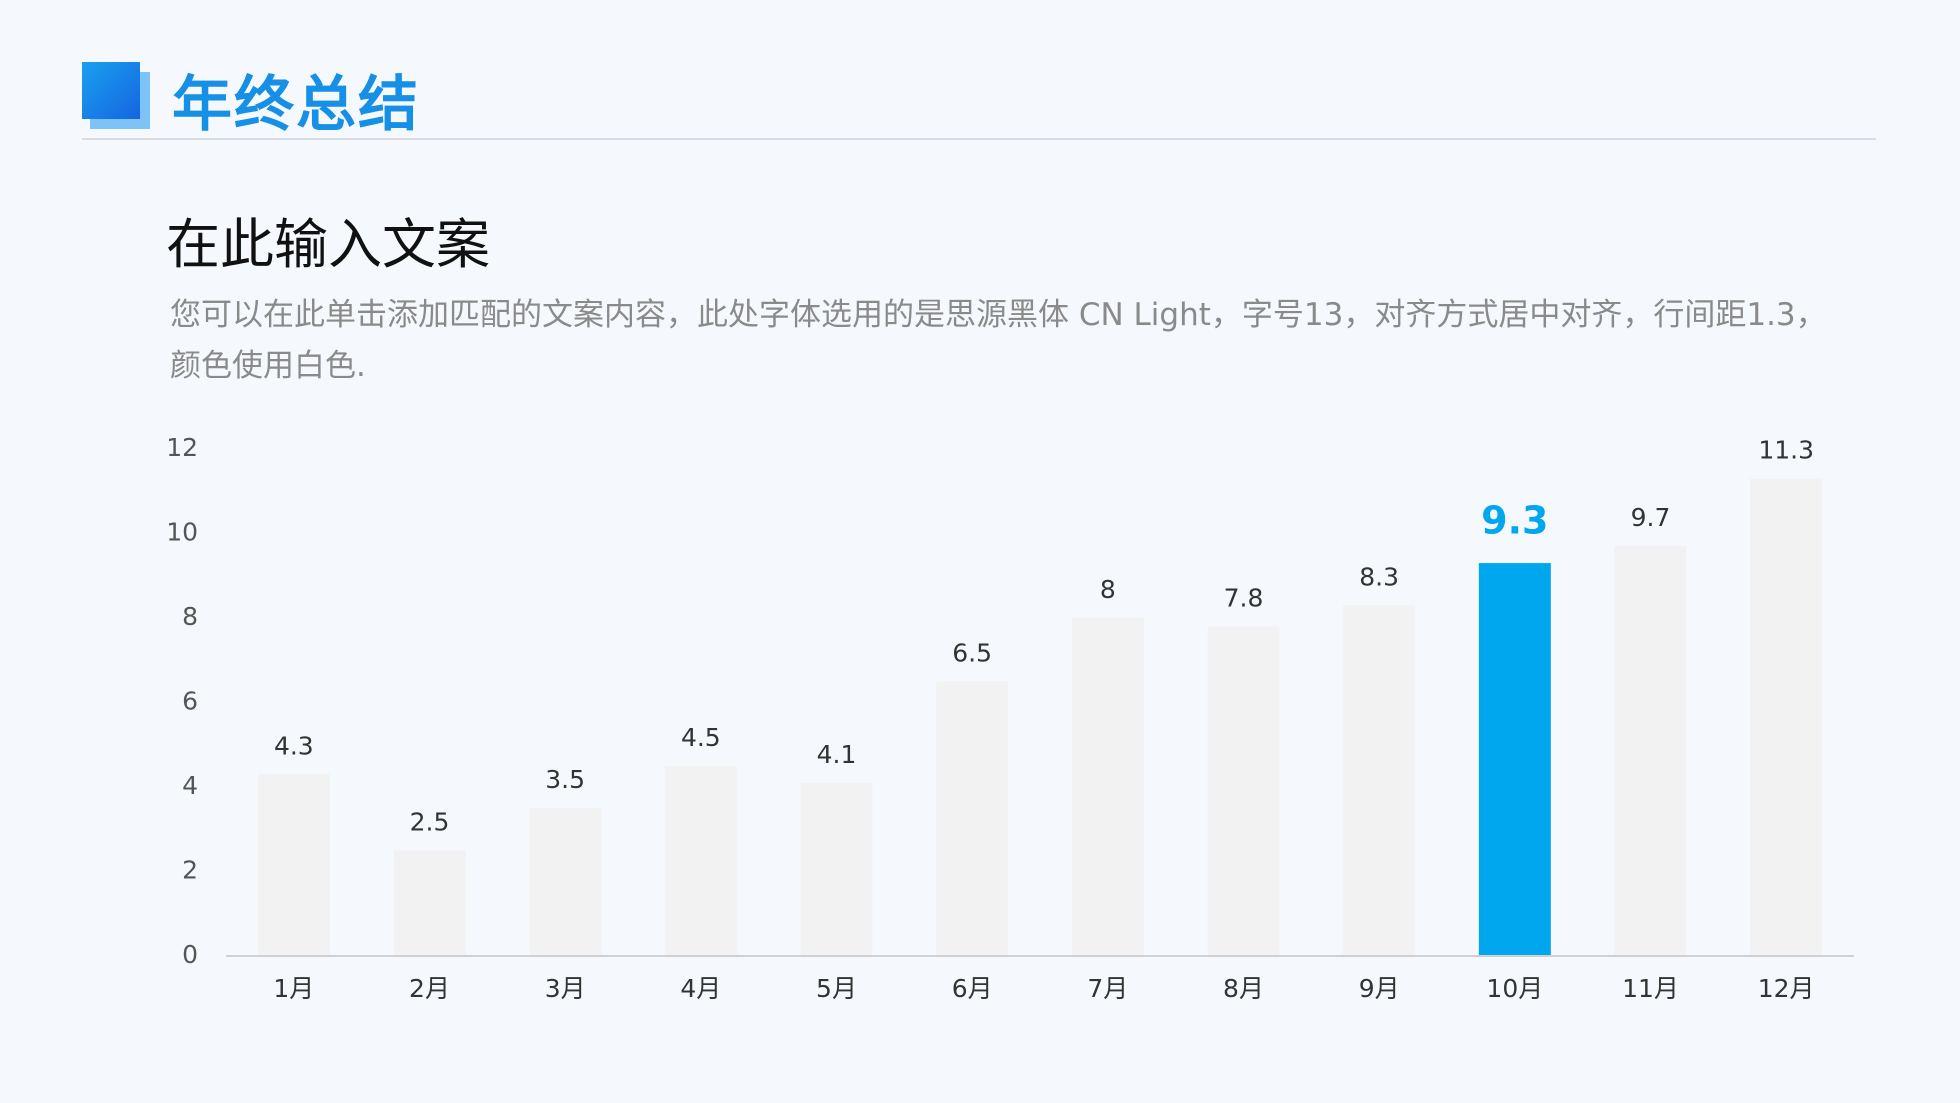  What do you see at coordinates (293, 988) in the screenshot?
I see `x-tick-label: 1月` at bounding box center [293, 988].